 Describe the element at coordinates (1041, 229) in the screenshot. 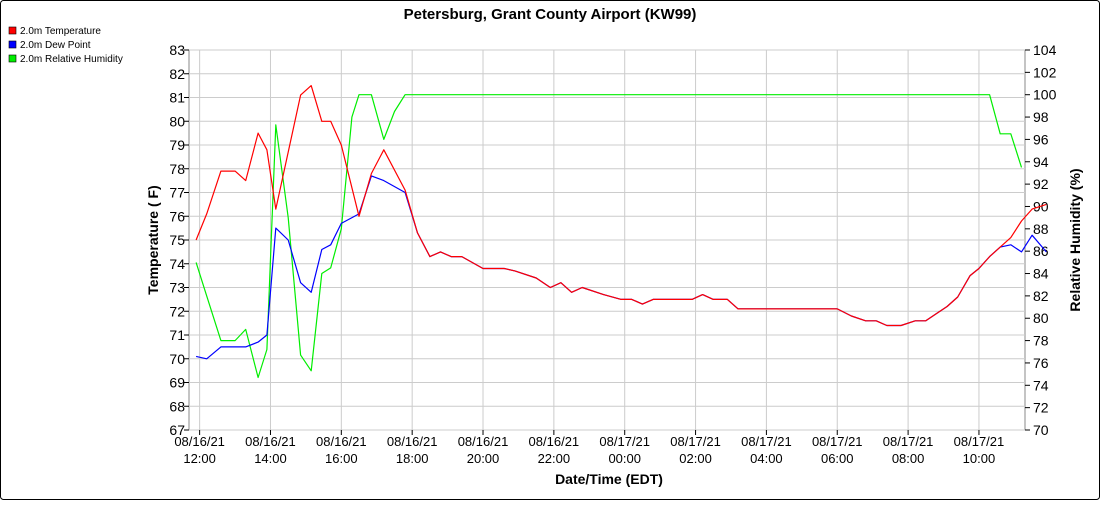

I see `right-tick-label: 88` at that location.